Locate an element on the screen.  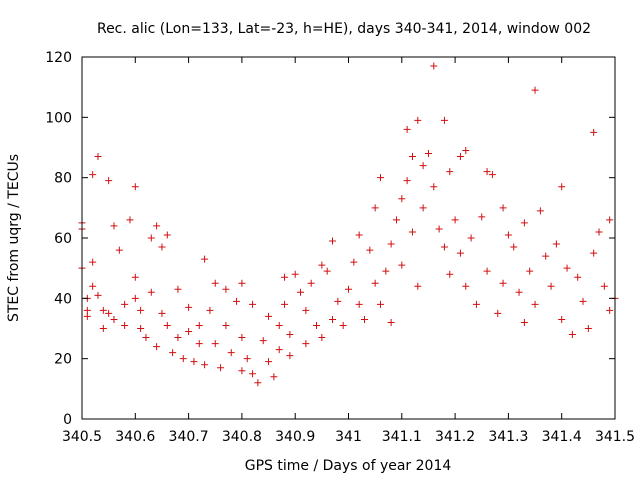
y-tick-label: 80 is located at coordinates (63, 179).